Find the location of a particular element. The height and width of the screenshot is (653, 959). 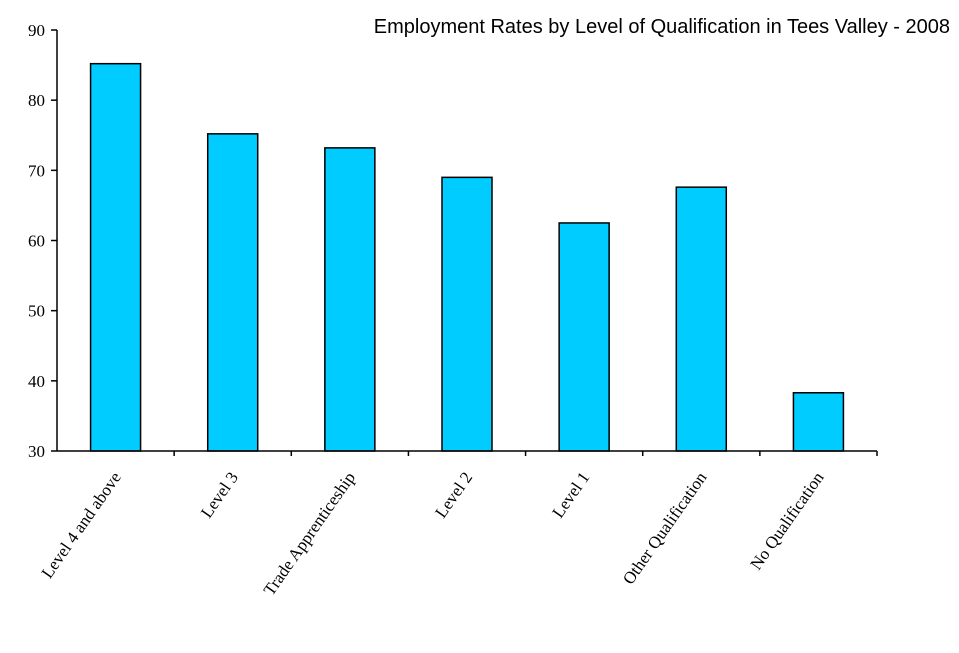

x-category-label: Trade Apprenticeship is located at coordinates (309, 533).